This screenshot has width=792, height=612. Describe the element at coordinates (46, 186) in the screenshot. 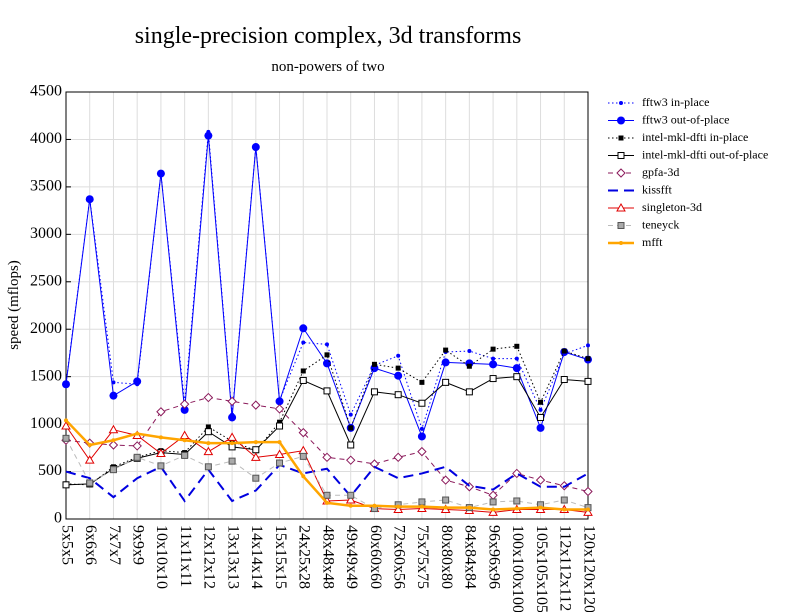

I see `y-tick-label: 3500` at that location.